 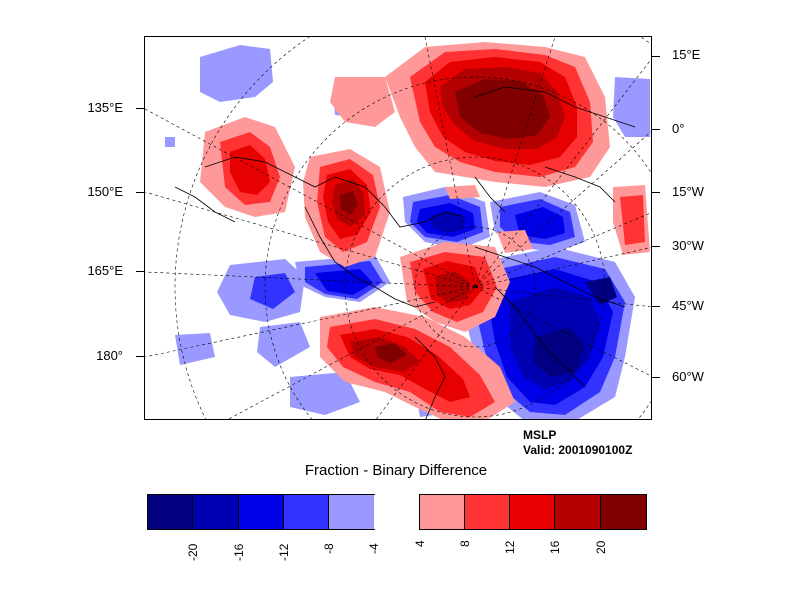 I want to click on left-axis-label: 165°E, so click(x=105, y=270).